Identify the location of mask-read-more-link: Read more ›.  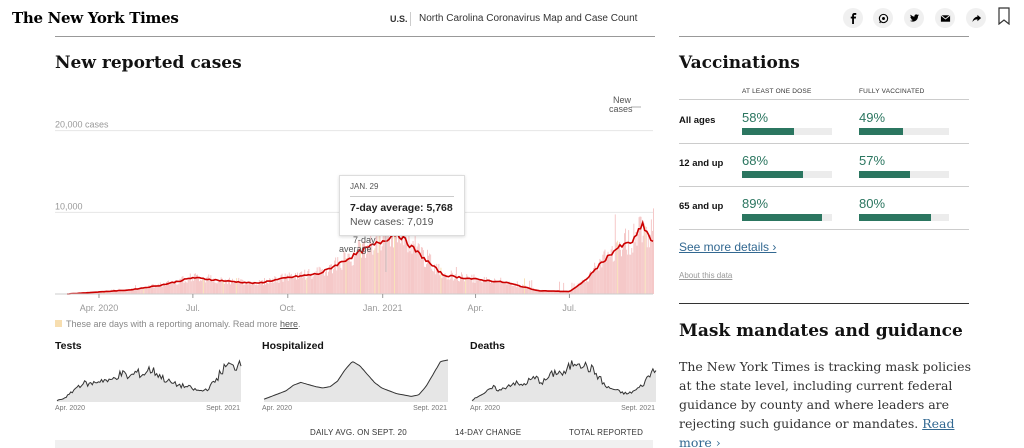
(817, 432).